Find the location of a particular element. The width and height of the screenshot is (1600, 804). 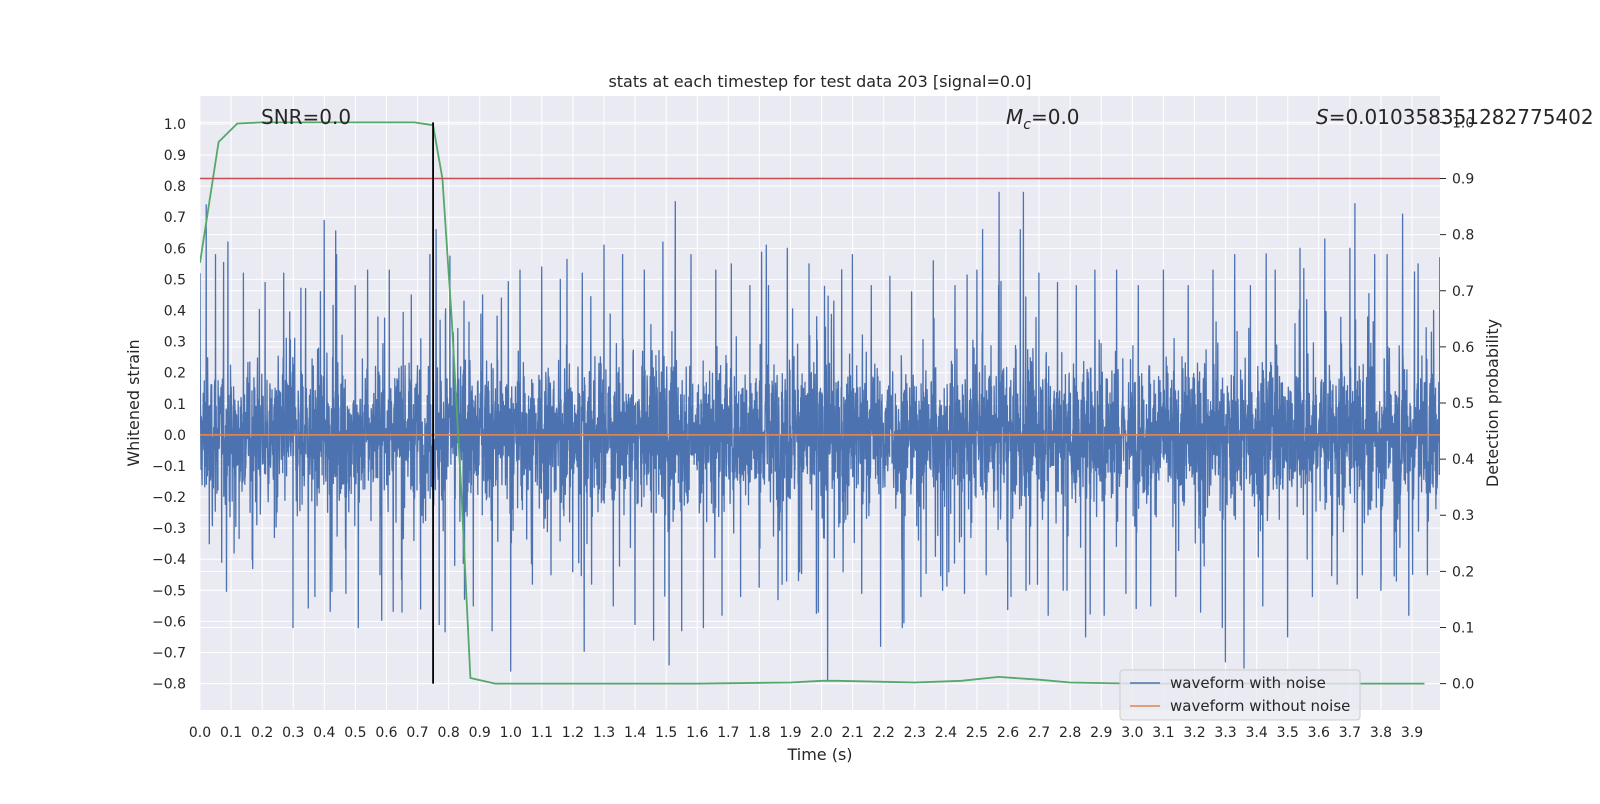

y-right-tick-label: 0.6 is located at coordinates (1463, 348).